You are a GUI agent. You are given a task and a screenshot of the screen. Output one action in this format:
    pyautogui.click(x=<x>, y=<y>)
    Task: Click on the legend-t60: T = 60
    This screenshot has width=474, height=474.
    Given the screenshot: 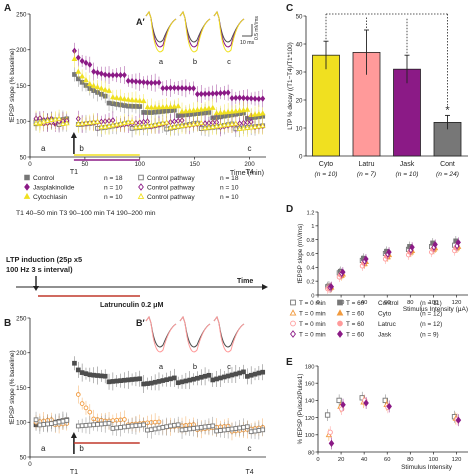 What is the action you would take?
    pyautogui.click(x=355, y=303)
    